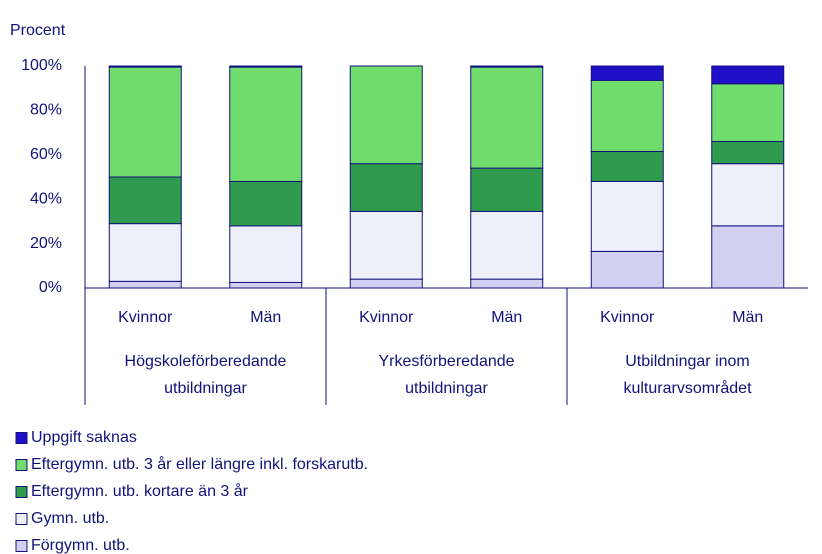  Describe the element at coordinates (46, 110) in the screenshot. I see `y-tick-label: 80%` at that location.